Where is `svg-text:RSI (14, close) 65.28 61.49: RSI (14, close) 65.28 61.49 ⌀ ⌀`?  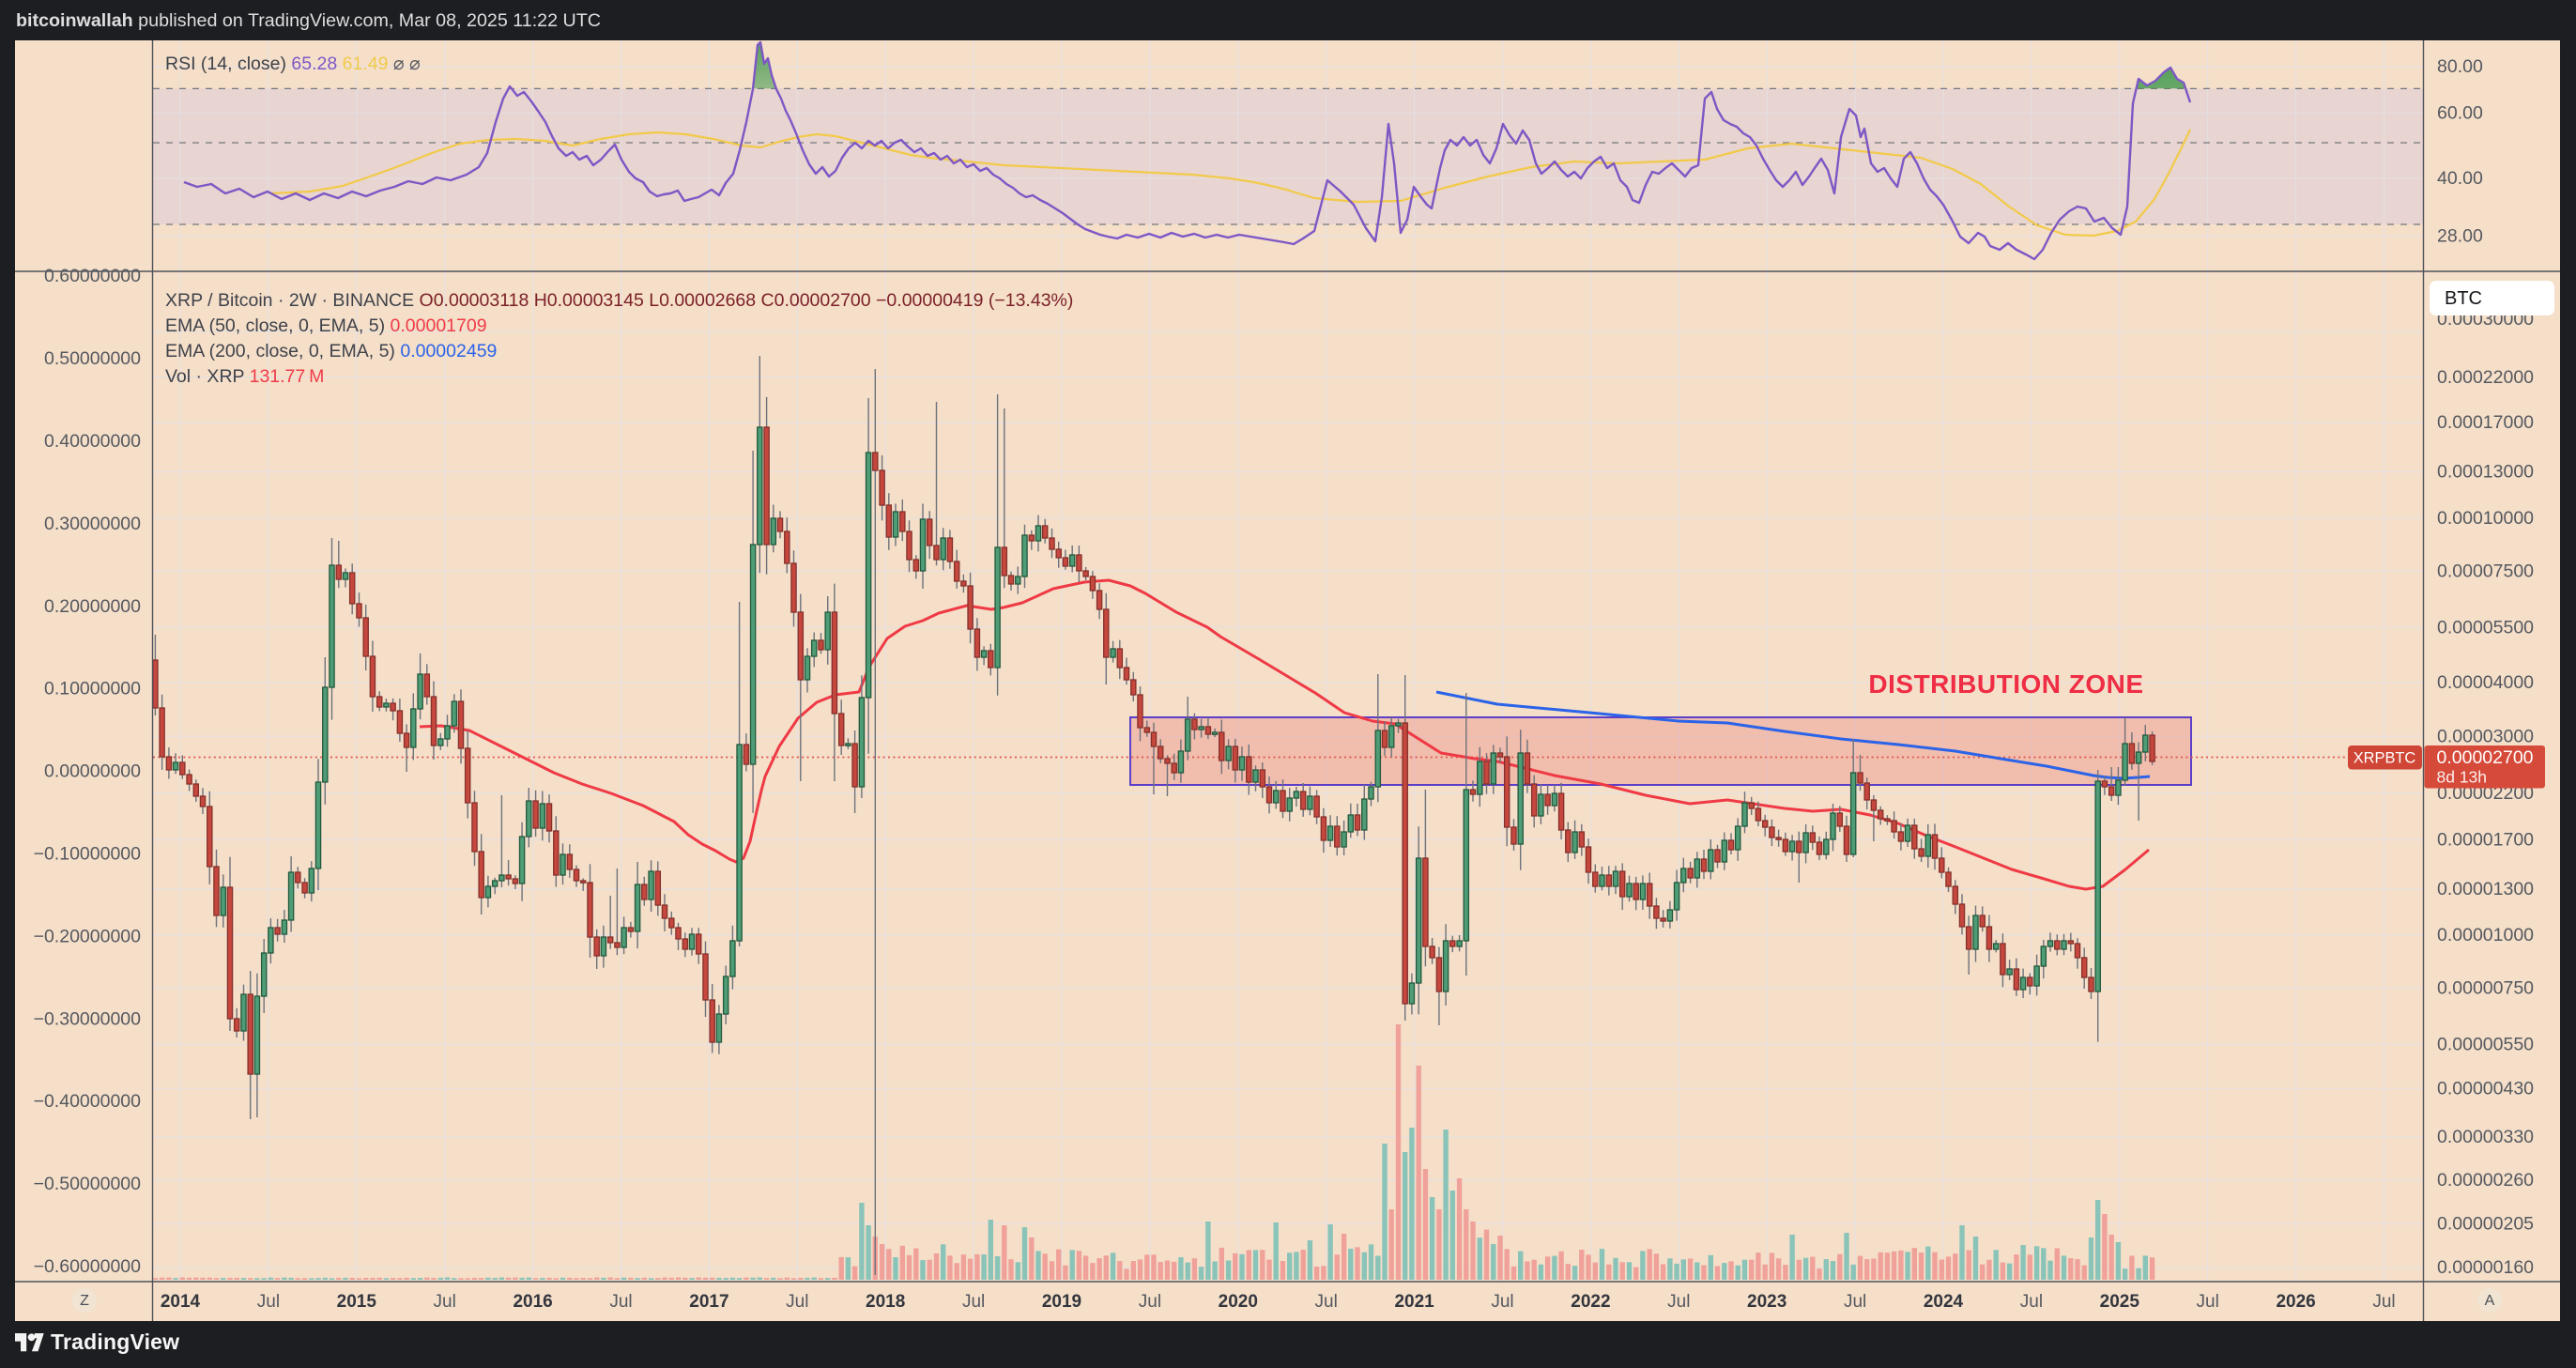
svg-text:RSI (14, close) 65.28 61.49: RSI (14, close) 65.28 61.49 ⌀ ⌀ is located at coordinates (293, 64).